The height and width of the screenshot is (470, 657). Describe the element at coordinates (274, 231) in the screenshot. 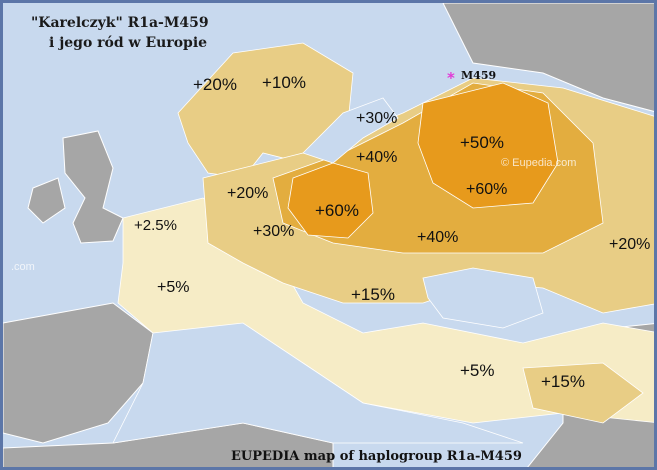

I see `label-czech: +30%` at that location.